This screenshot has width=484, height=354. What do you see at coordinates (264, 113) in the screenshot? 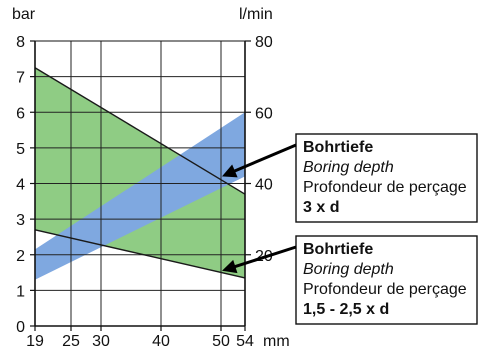
I see `right-y-tick-label: 60` at bounding box center [264, 113].